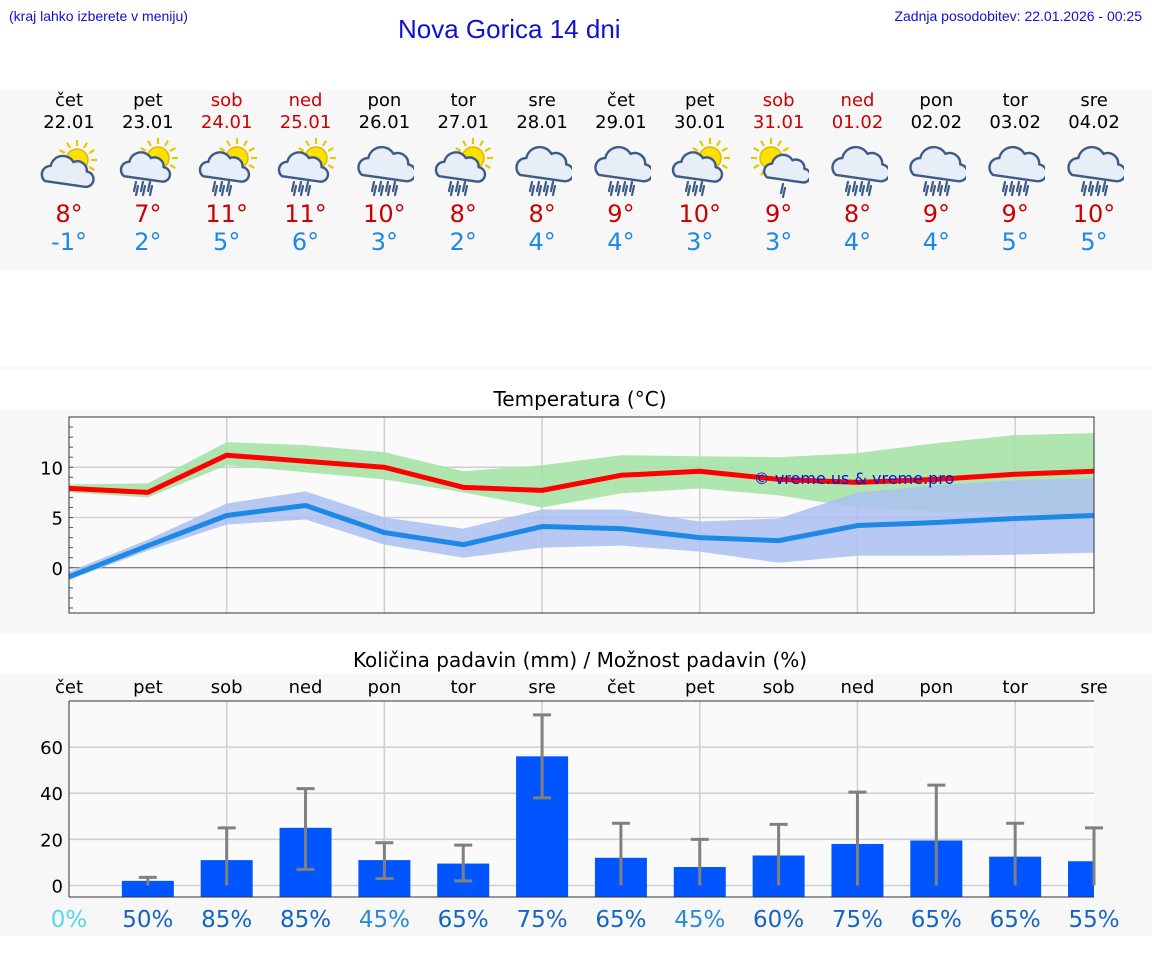  I want to click on day-date: 25.01, so click(305, 122).